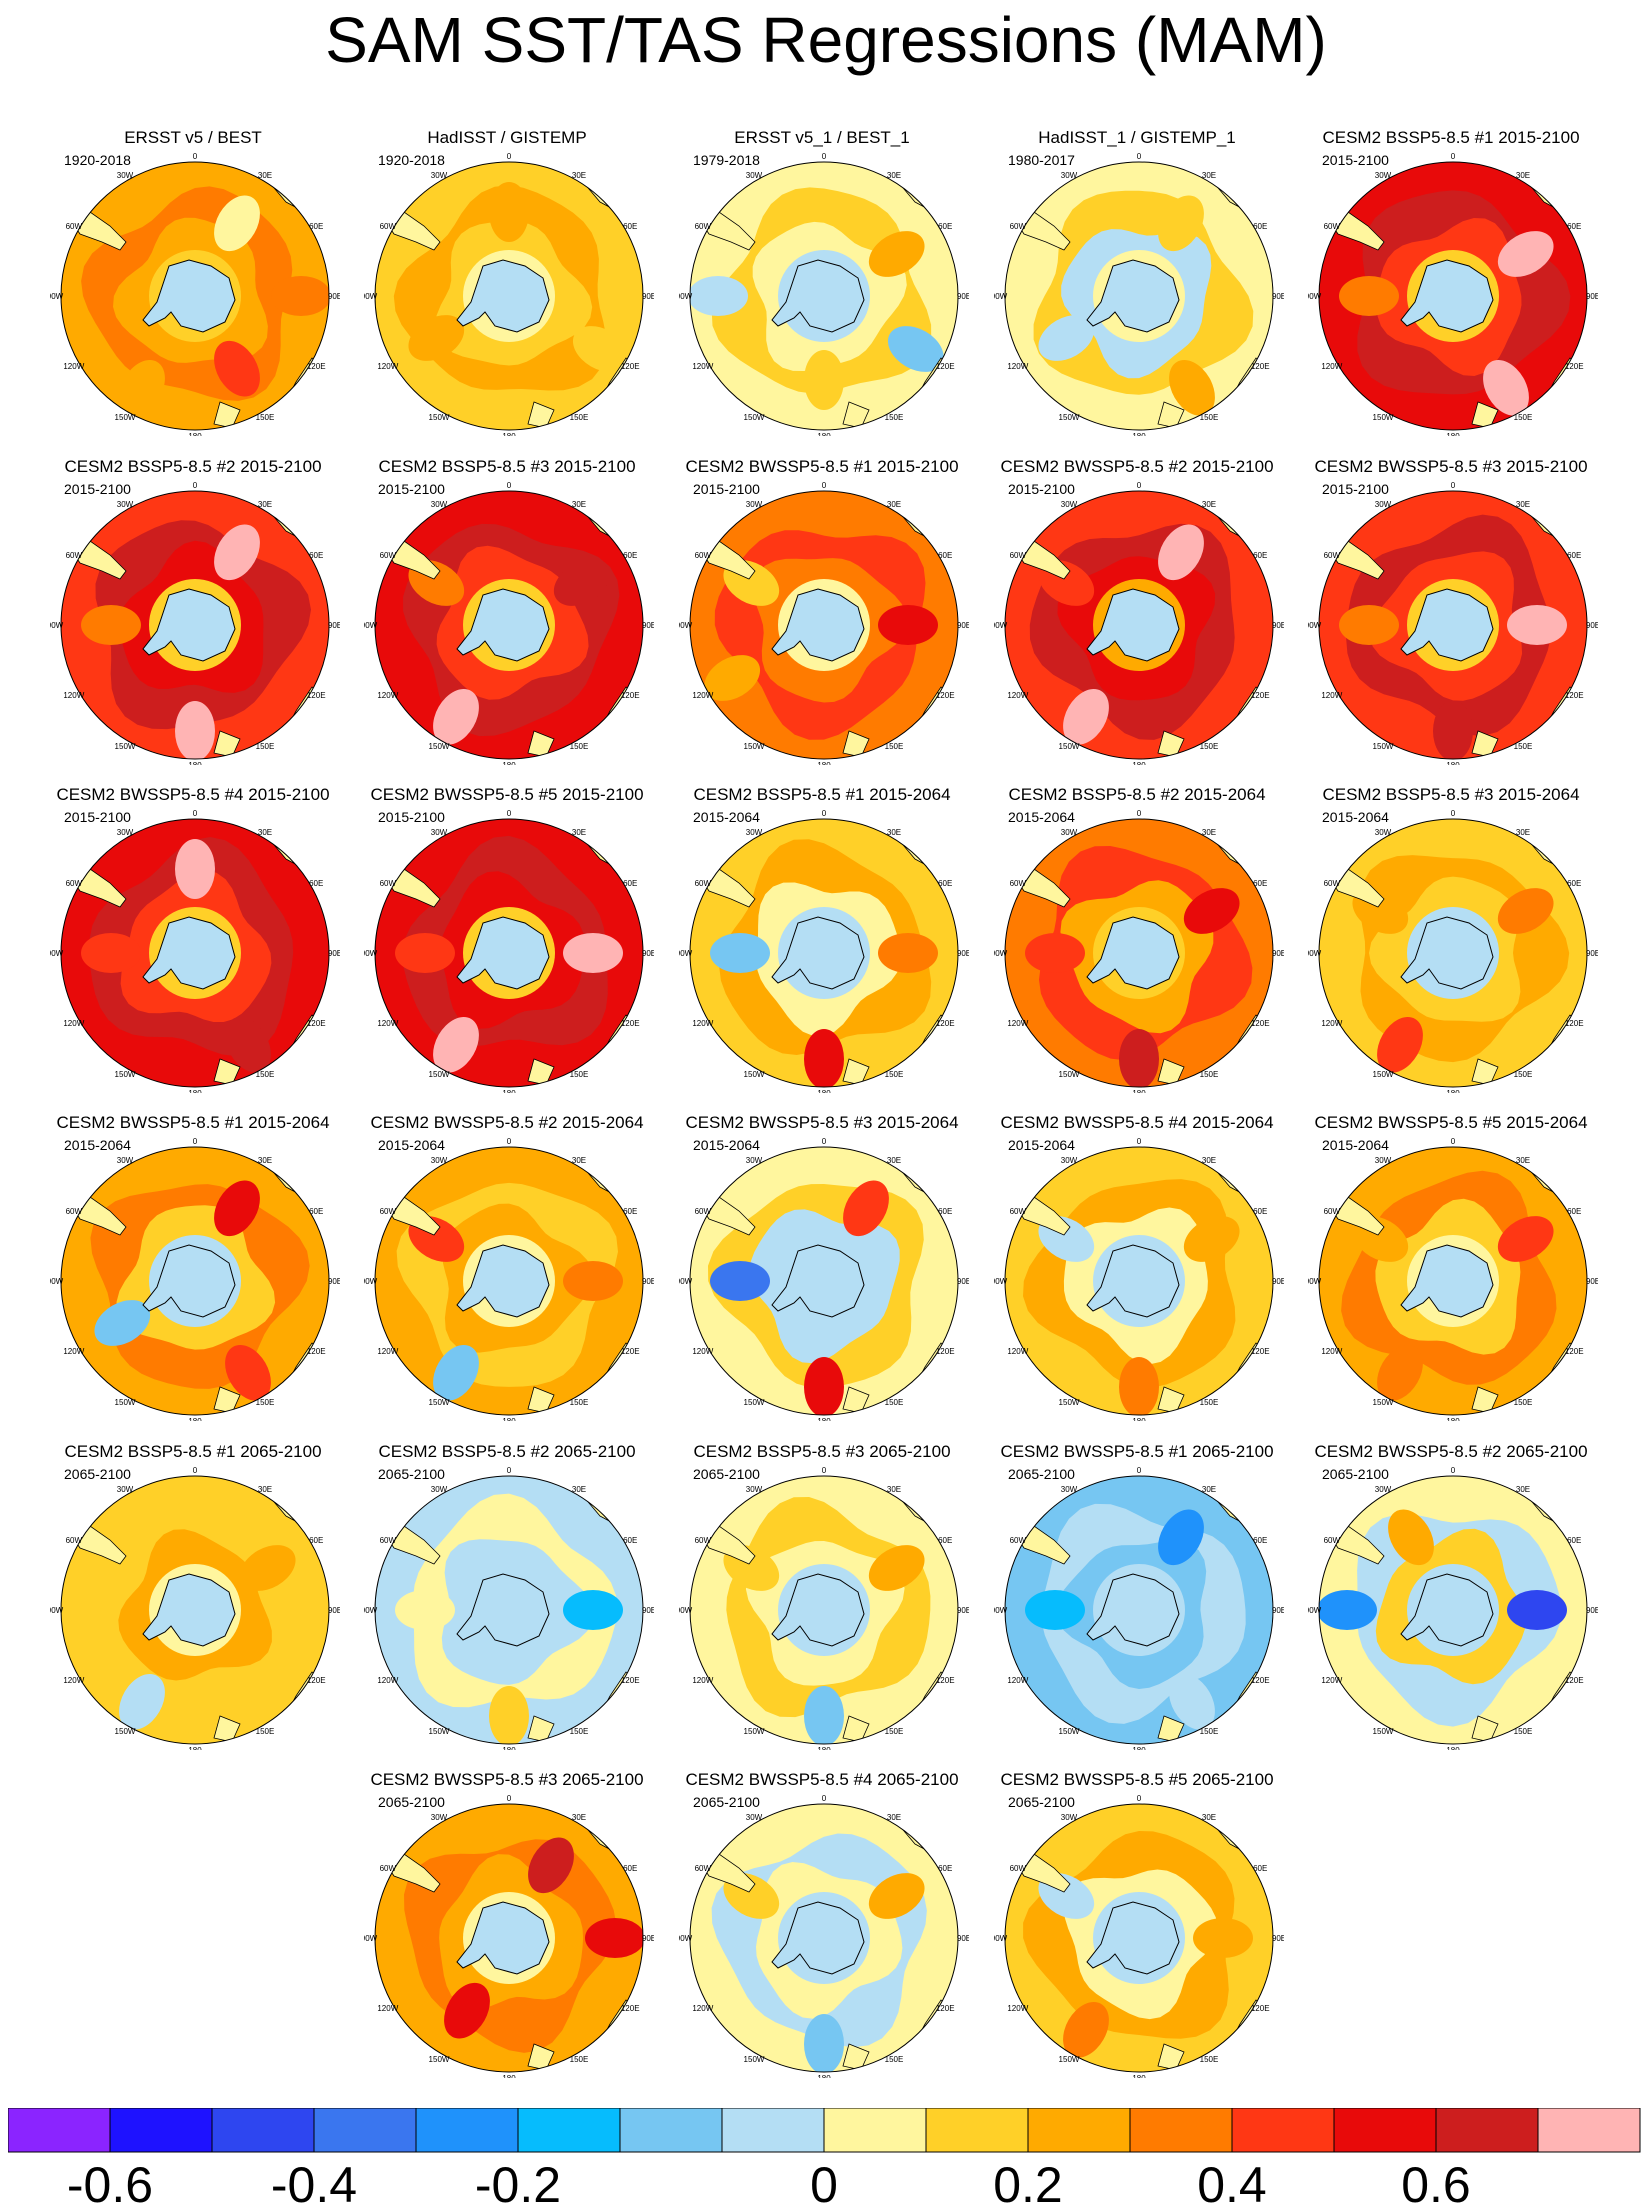 The width and height of the screenshot is (1652, 2206). I want to click on panel-title: CESM2 BWSSP5-8.5 #1 2015-2100, so click(822, 466).